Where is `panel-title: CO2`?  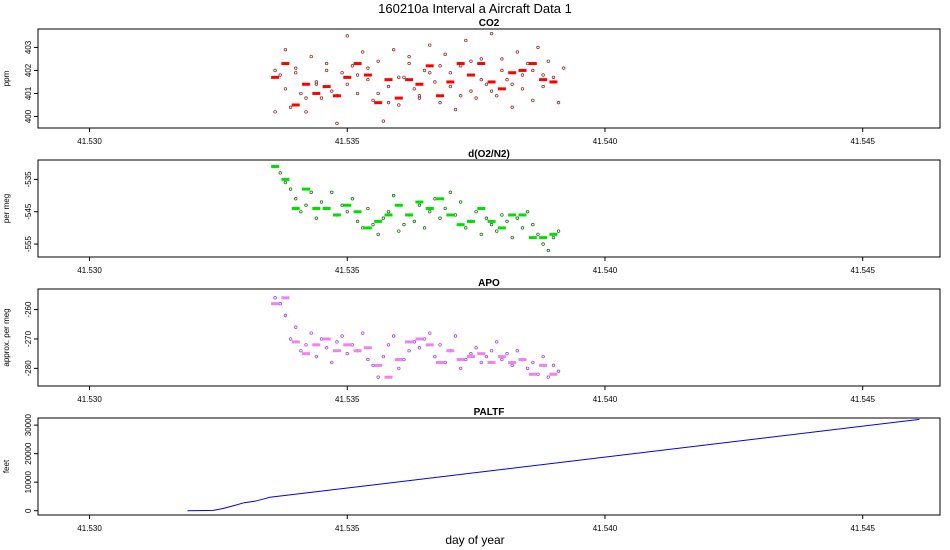
panel-title: CO2 is located at coordinates (489, 23).